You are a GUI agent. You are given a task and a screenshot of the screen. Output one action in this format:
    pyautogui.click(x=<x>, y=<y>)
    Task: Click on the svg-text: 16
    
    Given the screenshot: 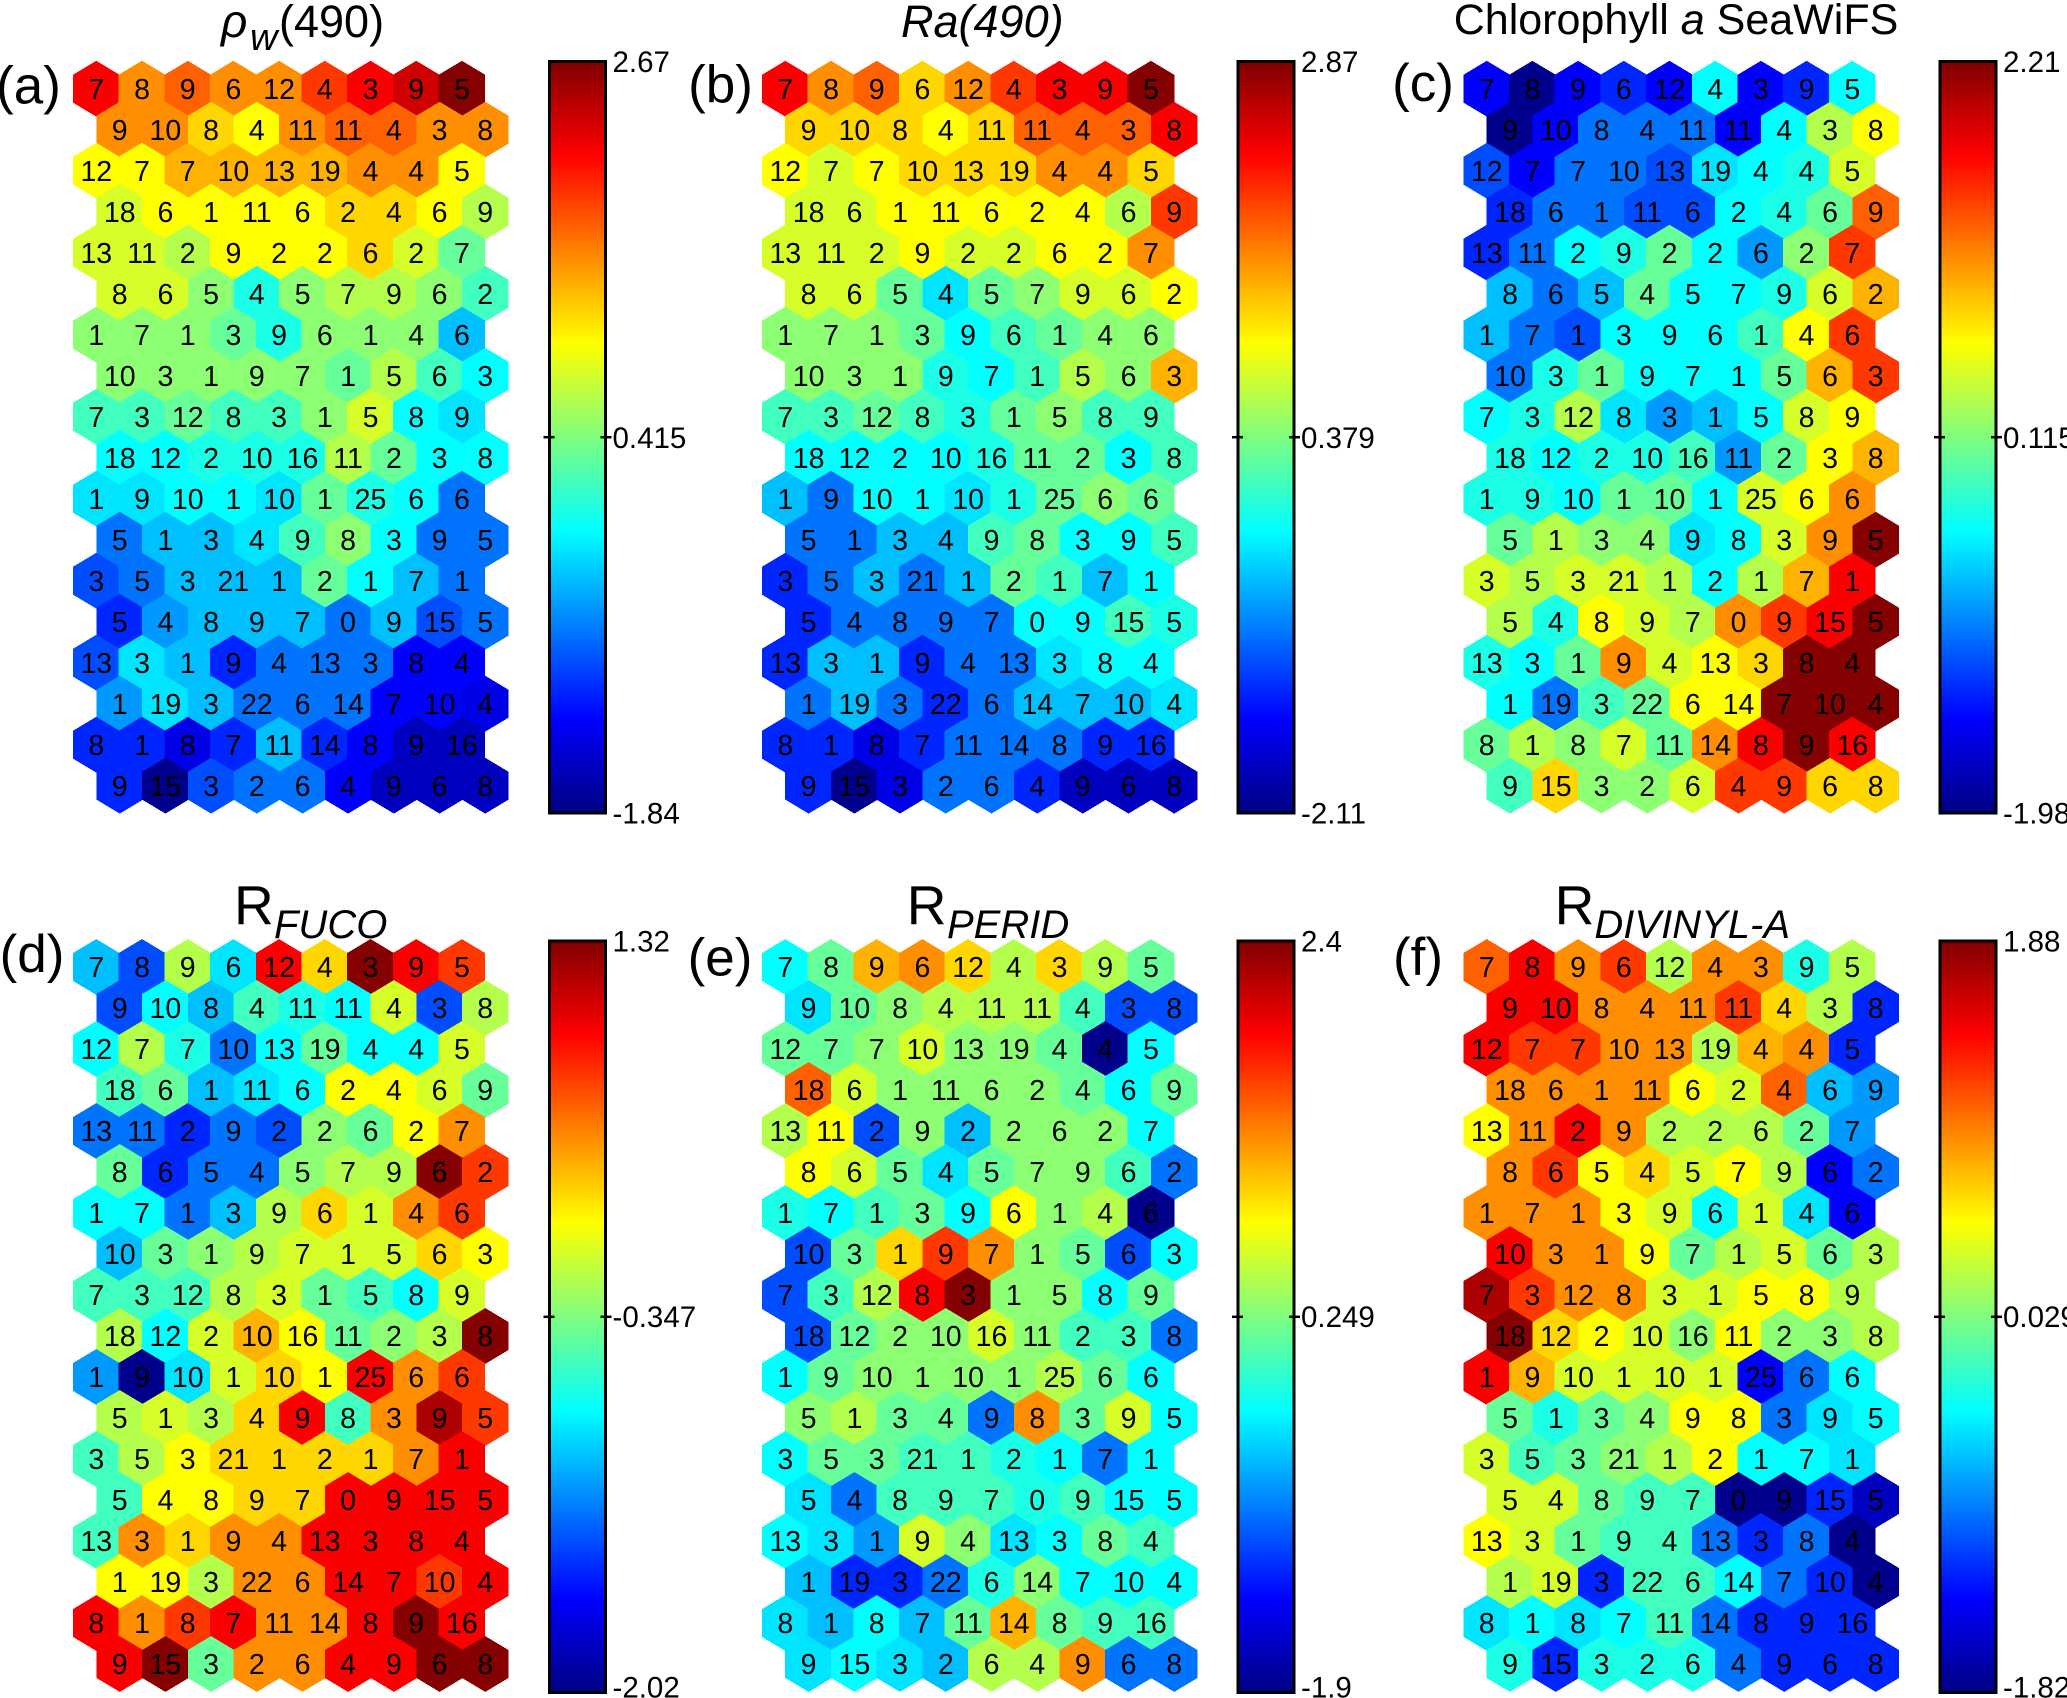 What is the action you would take?
    pyautogui.click(x=303, y=459)
    